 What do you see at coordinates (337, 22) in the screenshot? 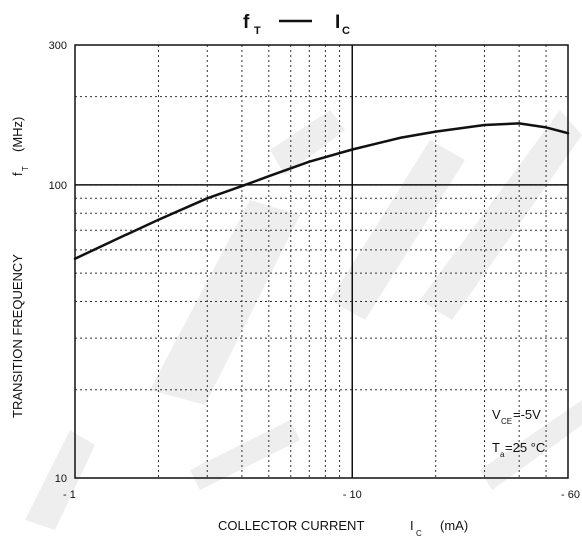
I see `title-i: I` at bounding box center [337, 22].